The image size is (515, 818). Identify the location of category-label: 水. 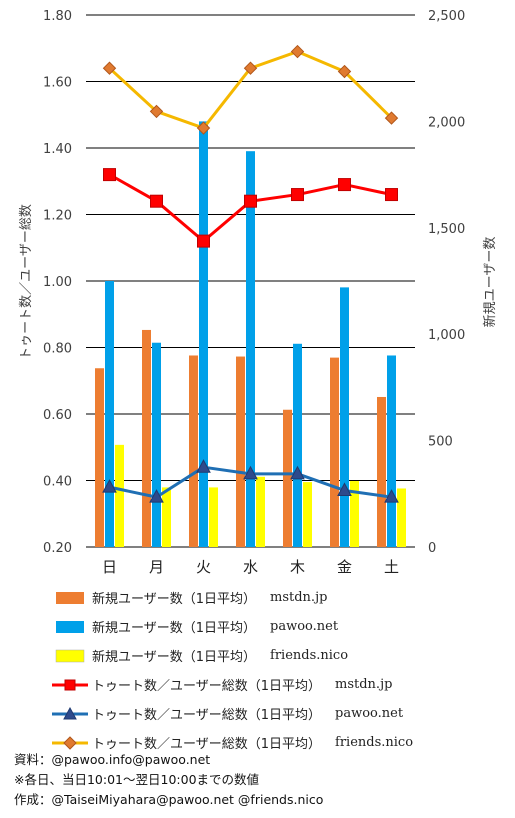
(250, 567).